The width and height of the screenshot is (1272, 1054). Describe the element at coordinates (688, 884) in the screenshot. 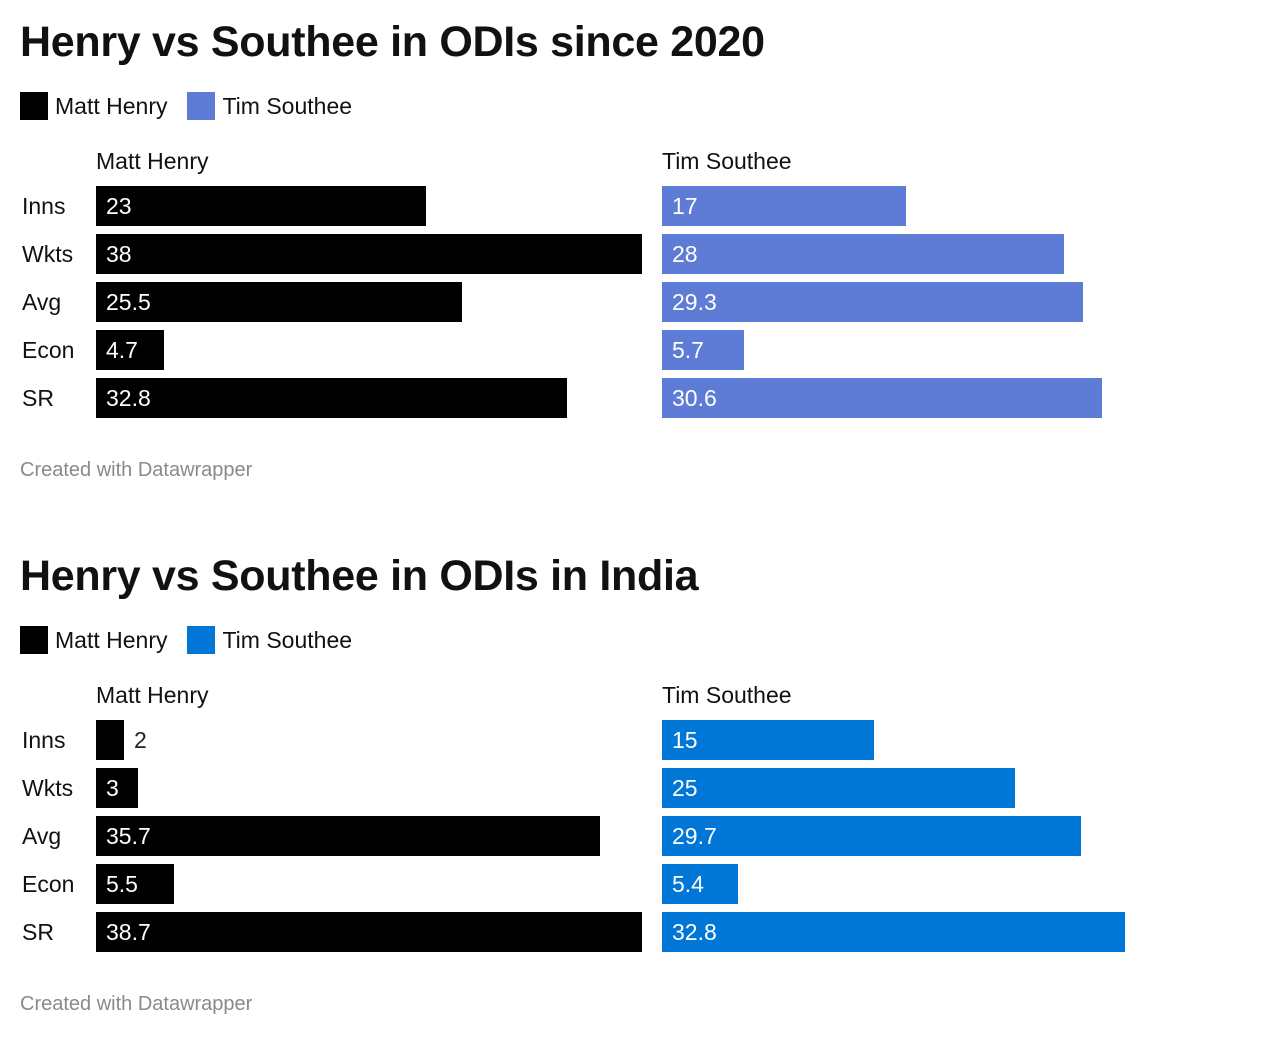

I see `value-label: 5.4` at that location.